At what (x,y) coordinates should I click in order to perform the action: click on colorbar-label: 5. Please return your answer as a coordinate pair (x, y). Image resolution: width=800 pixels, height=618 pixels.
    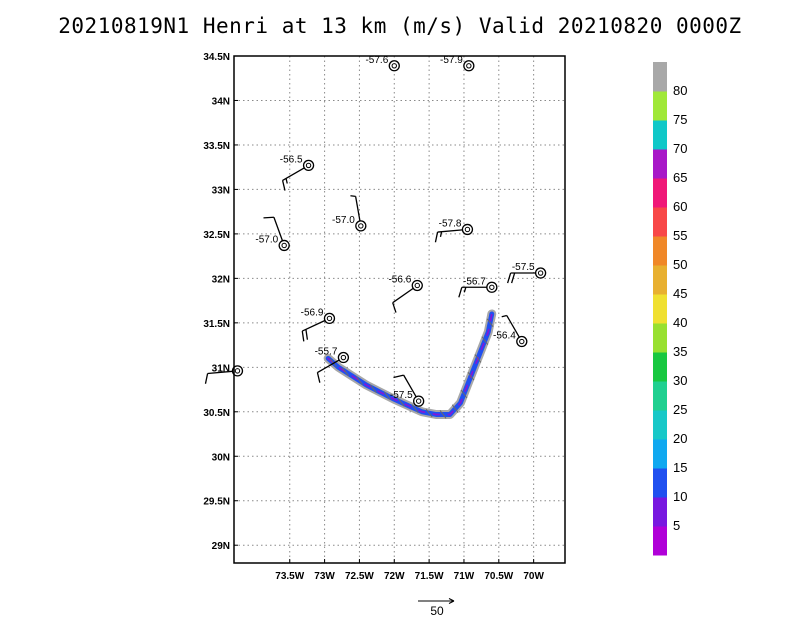
    Looking at the image, I should click on (676, 525).